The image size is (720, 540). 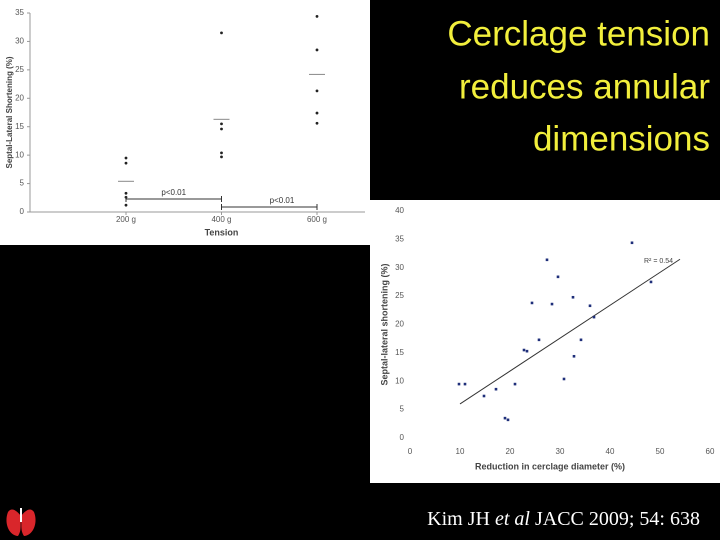 I want to click on citation-part: JACC 2009; 54: 638, so click(x=615, y=519).